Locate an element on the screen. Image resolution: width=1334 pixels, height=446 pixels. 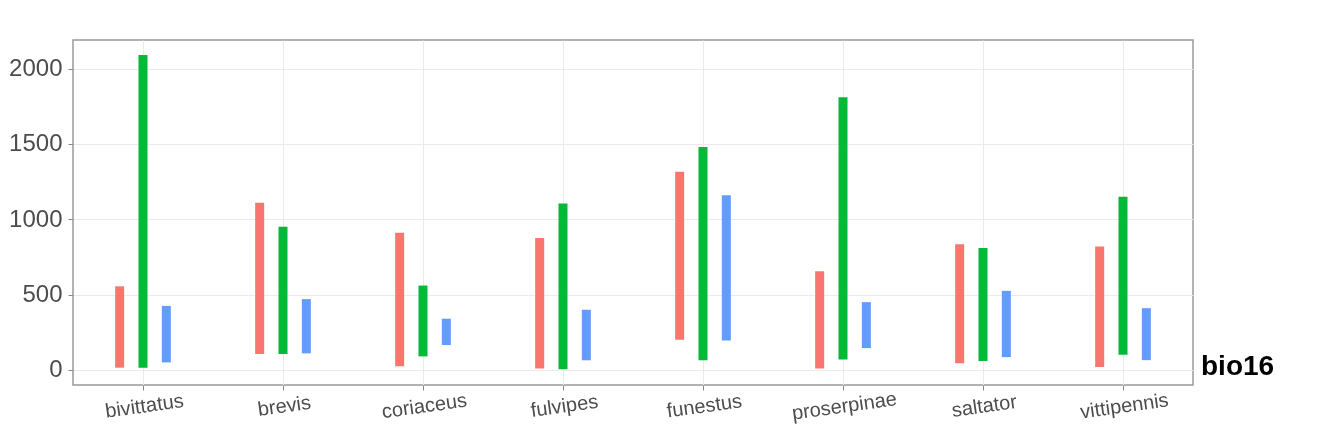
x-tick-label: bivittatus is located at coordinates (144, 405).